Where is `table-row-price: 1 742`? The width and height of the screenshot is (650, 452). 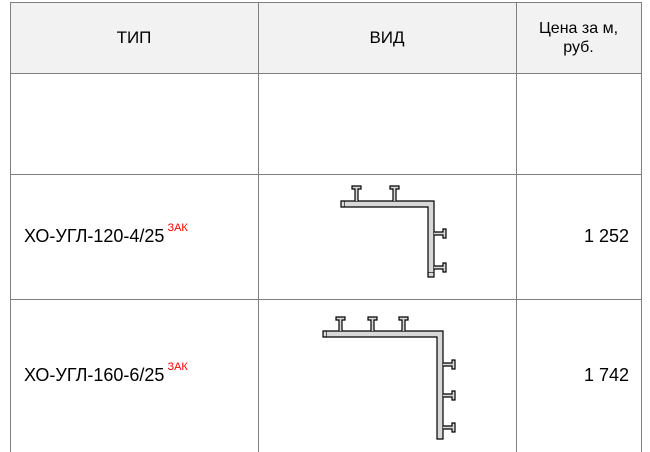 table-row-price: 1 742 is located at coordinates (578, 375).